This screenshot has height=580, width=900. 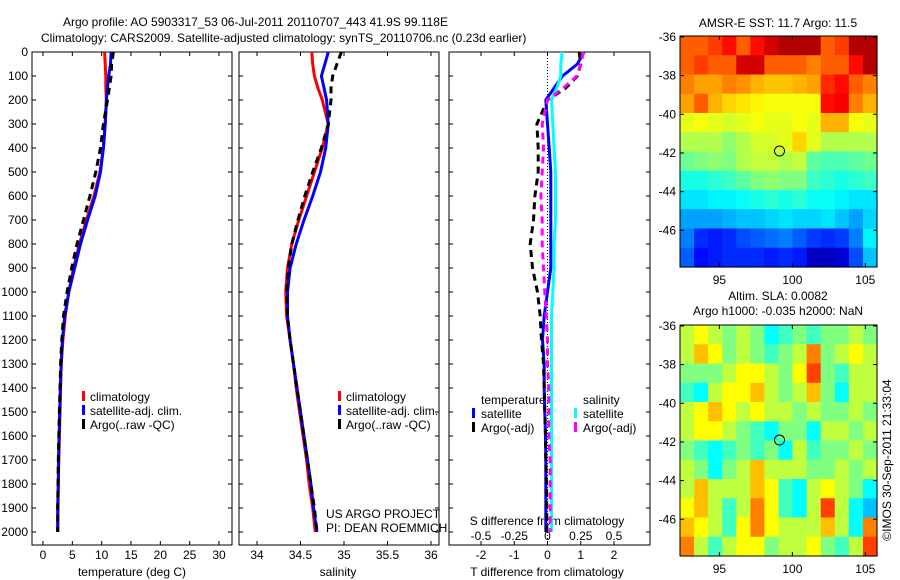 What do you see at coordinates (190, 555) in the screenshot?
I see `x-tick-label: 25` at bounding box center [190, 555].